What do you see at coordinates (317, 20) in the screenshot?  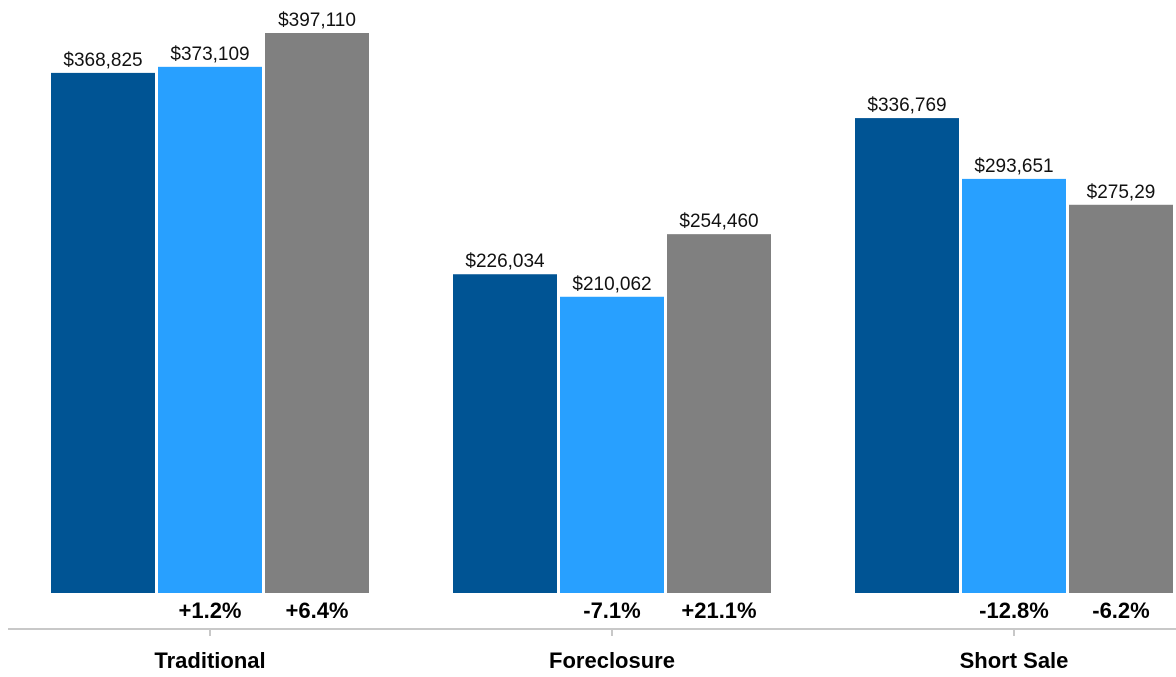 I see `value-label: $397,110` at bounding box center [317, 20].